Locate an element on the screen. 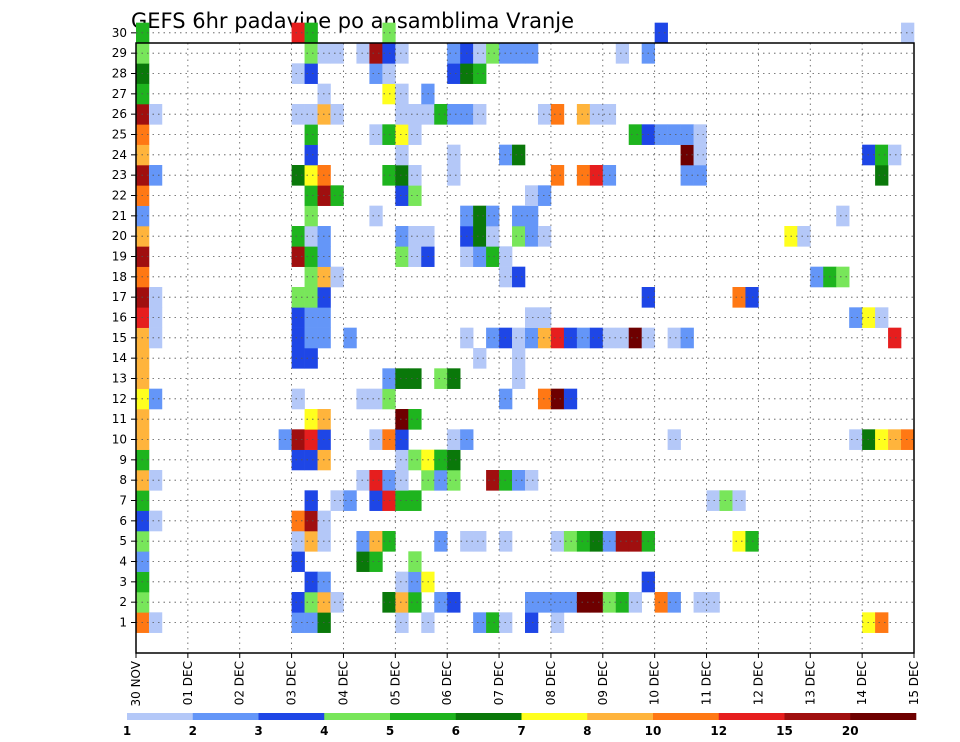 The height and width of the screenshot is (742, 960). y-tick-label: 10 is located at coordinates (119, 440).